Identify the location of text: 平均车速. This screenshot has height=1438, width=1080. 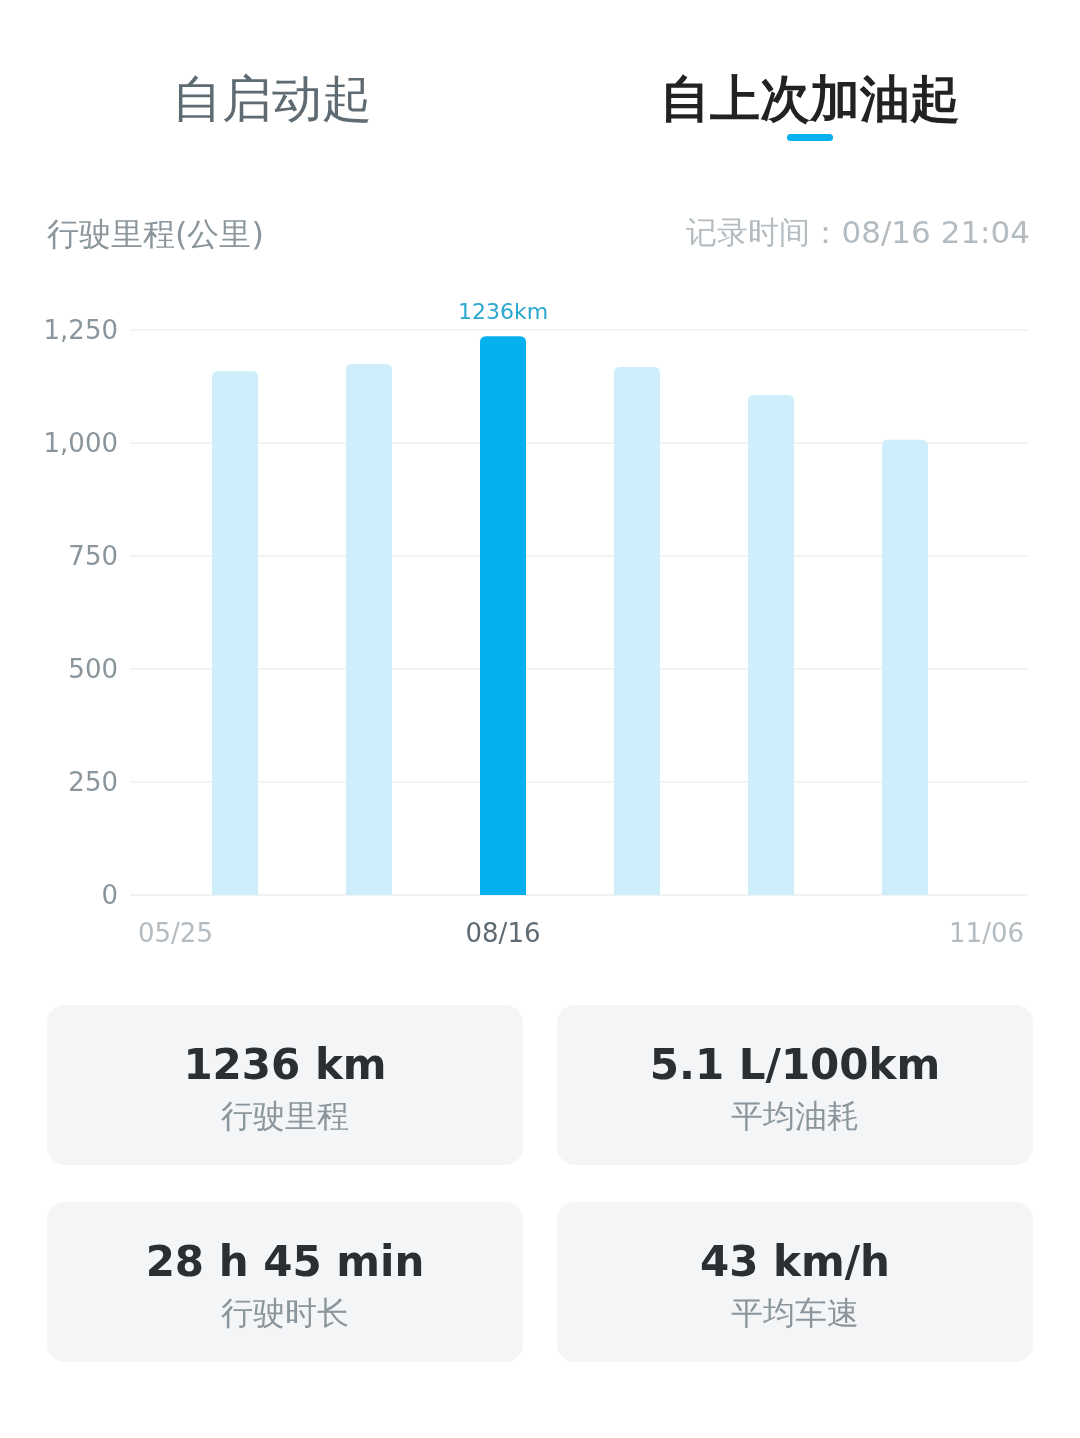
(795, 1313).